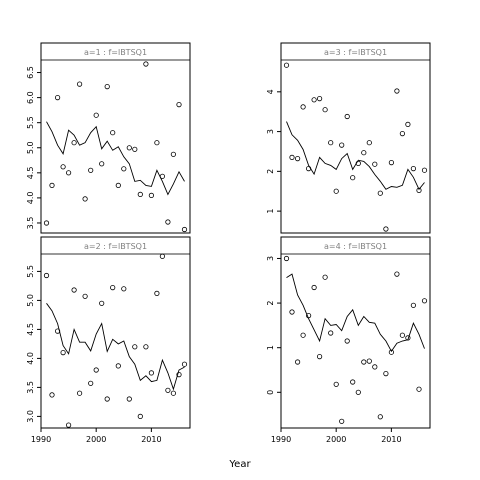 This screenshot has width=480, height=480. Describe the element at coordinates (355, 52) in the screenshot. I see `panel-title: a=3 : f=lBTSQ1` at that location.